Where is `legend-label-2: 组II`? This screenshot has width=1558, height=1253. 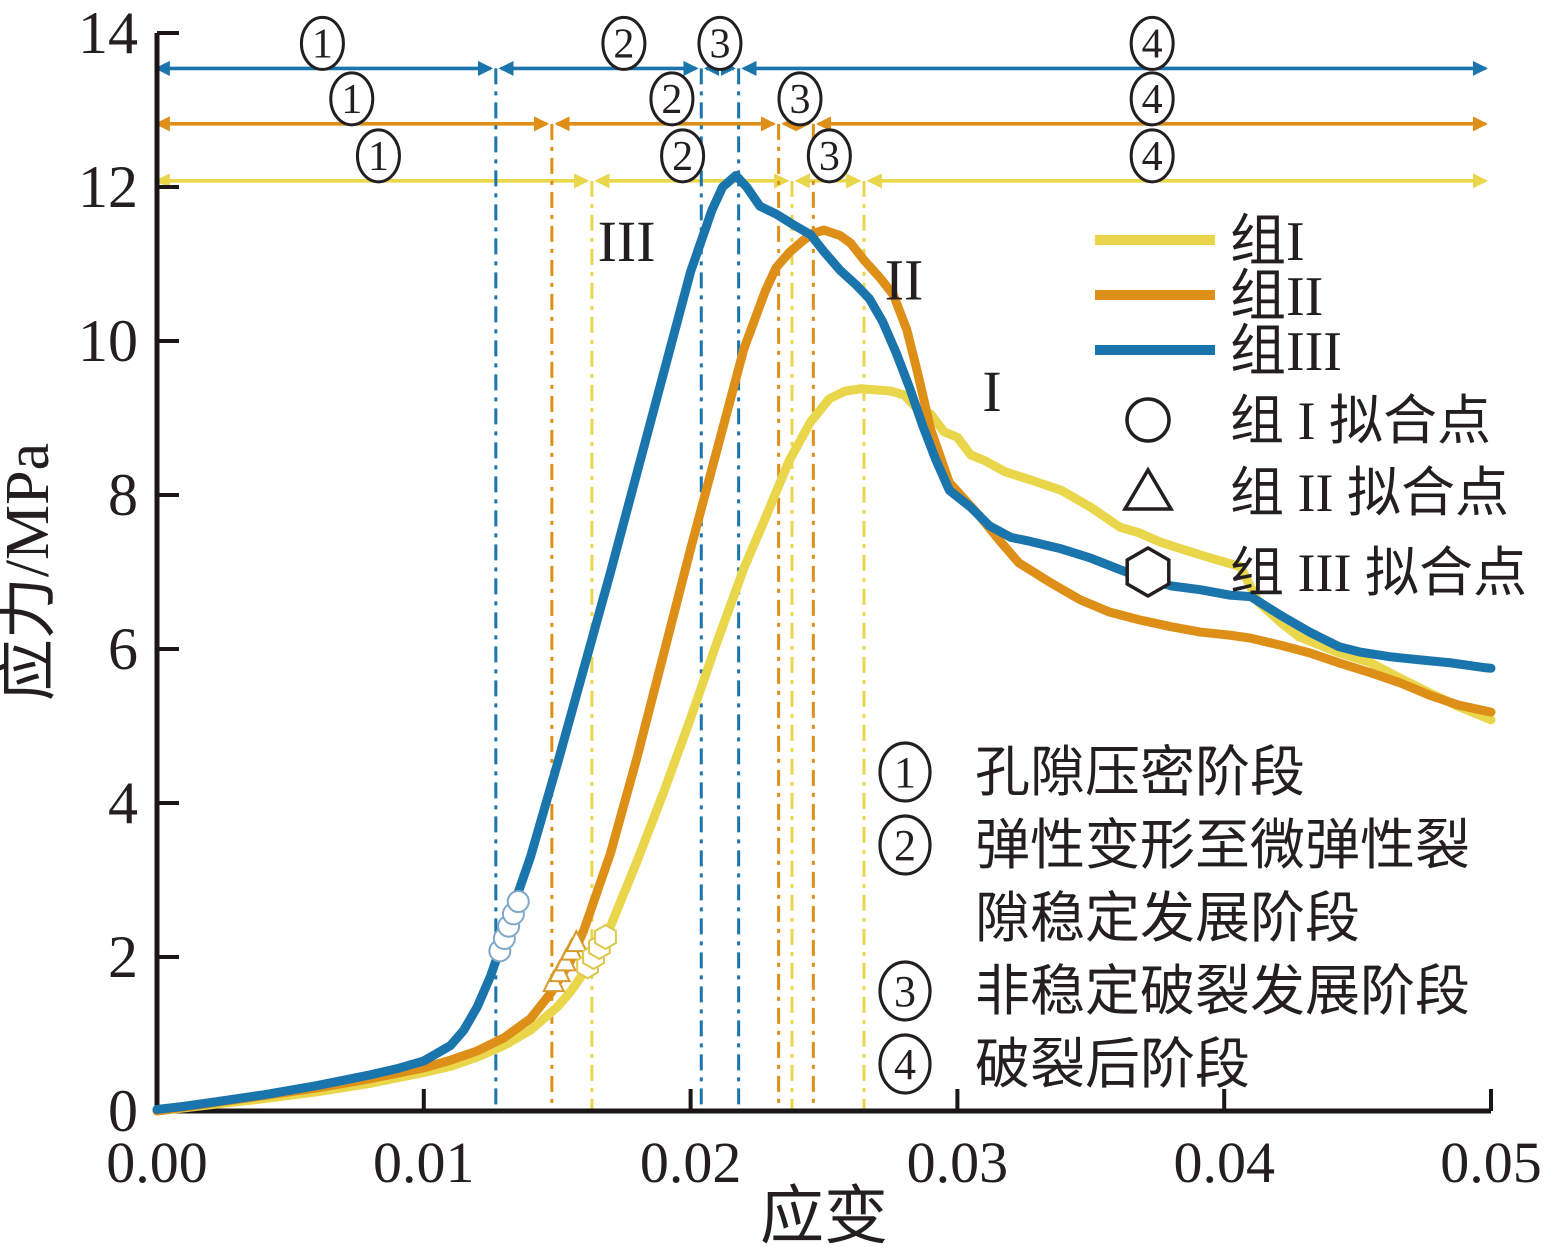 legend-label-2: 组II is located at coordinates (1276, 297).